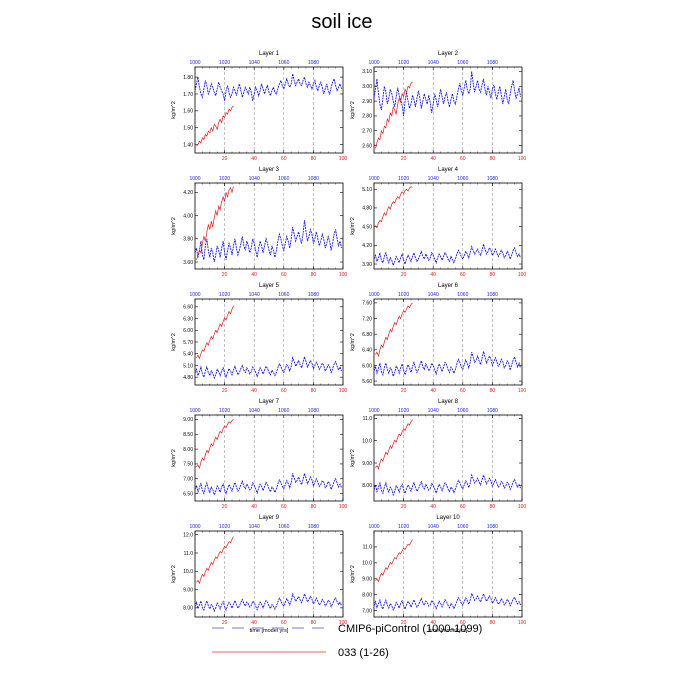  I want to click on y-tick-label: 2.70, so click(367, 132).